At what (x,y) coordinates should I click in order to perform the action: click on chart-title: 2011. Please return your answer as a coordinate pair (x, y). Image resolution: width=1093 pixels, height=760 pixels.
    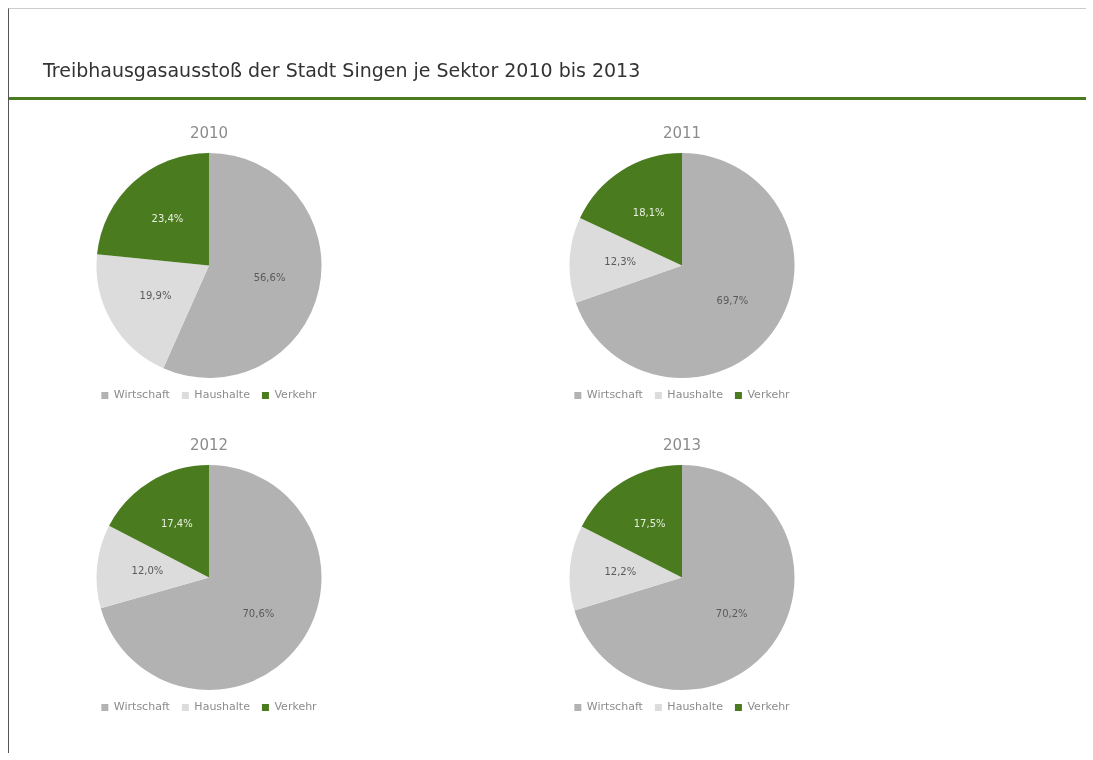
    Looking at the image, I should click on (682, 132).